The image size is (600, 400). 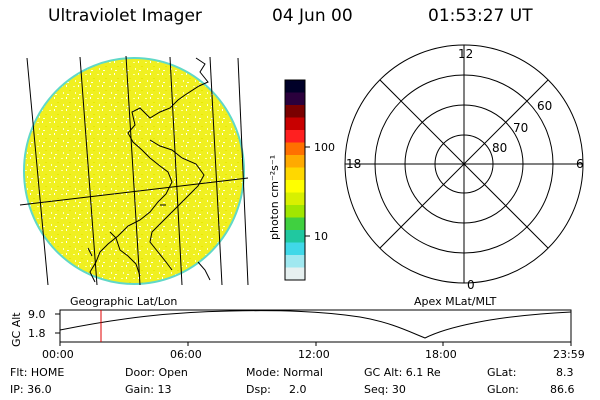 What do you see at coordinates (562, 389) in the screenshot?
I see `glon-value: 86.6` at bounding box center [562, 389].